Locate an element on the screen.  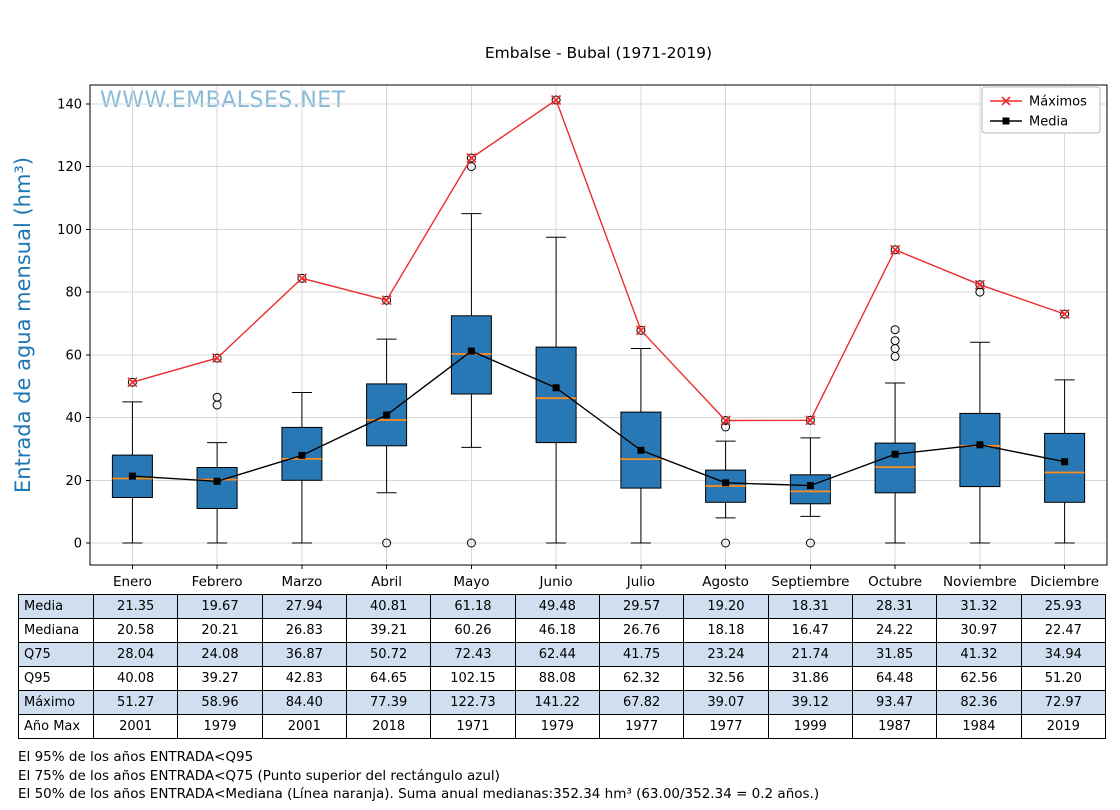
table-cell: 64.65 is located at coordinates (388, 678).